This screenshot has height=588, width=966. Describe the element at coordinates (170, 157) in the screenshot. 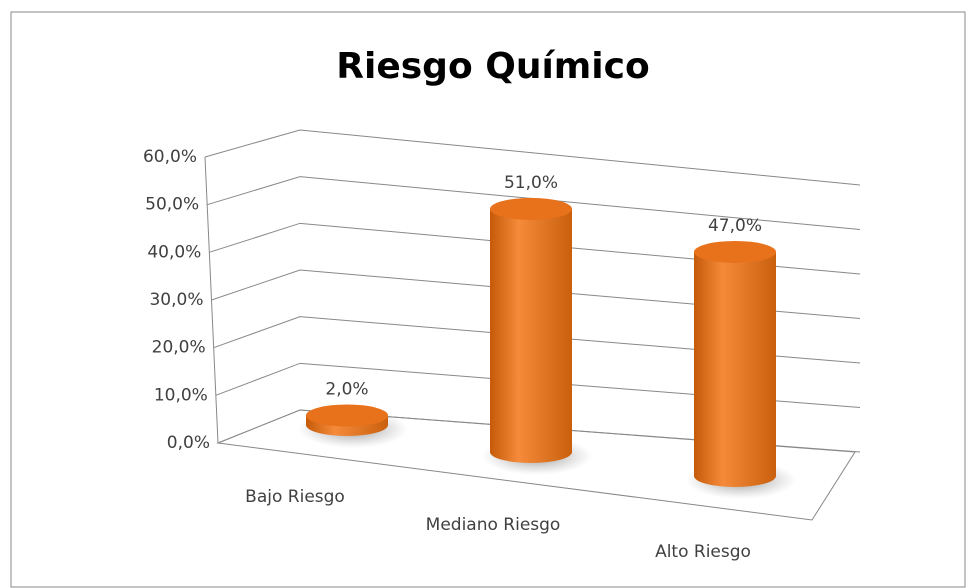

I see `y-tick-label: 60,0%` at that location.